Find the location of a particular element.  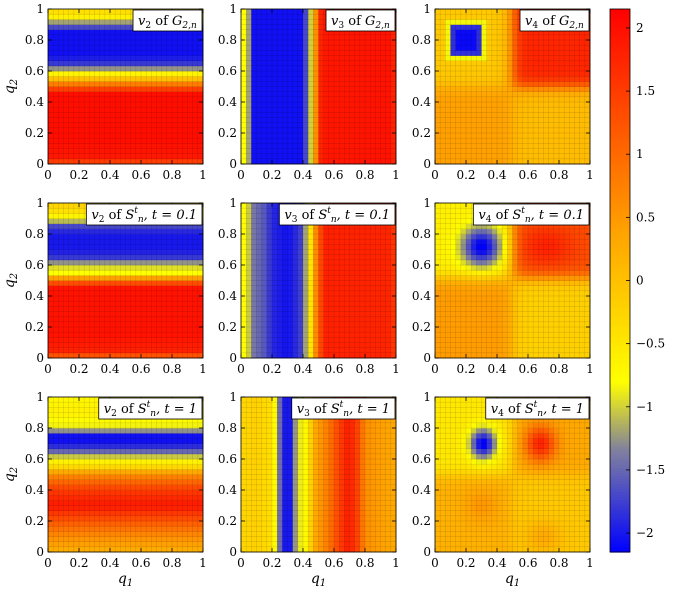

y-tick-label: 0.8 is located at coordinates (34, 40).